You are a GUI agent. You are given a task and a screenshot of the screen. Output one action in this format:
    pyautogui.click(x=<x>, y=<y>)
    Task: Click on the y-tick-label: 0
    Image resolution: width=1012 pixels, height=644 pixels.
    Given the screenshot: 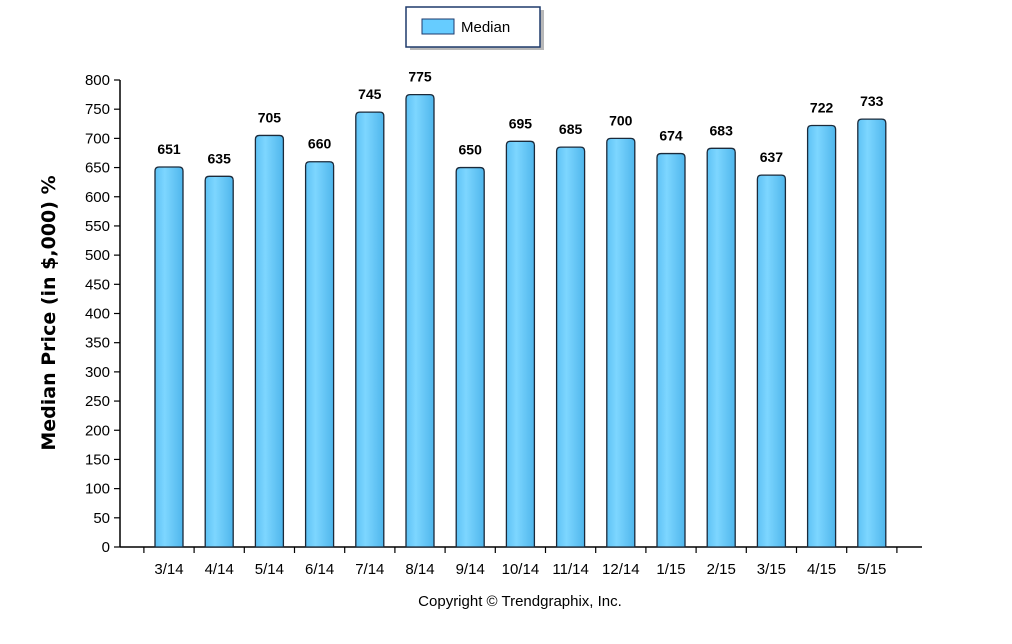 What is the action you would take?
    pyautogui.click(x=106, y=547)
    